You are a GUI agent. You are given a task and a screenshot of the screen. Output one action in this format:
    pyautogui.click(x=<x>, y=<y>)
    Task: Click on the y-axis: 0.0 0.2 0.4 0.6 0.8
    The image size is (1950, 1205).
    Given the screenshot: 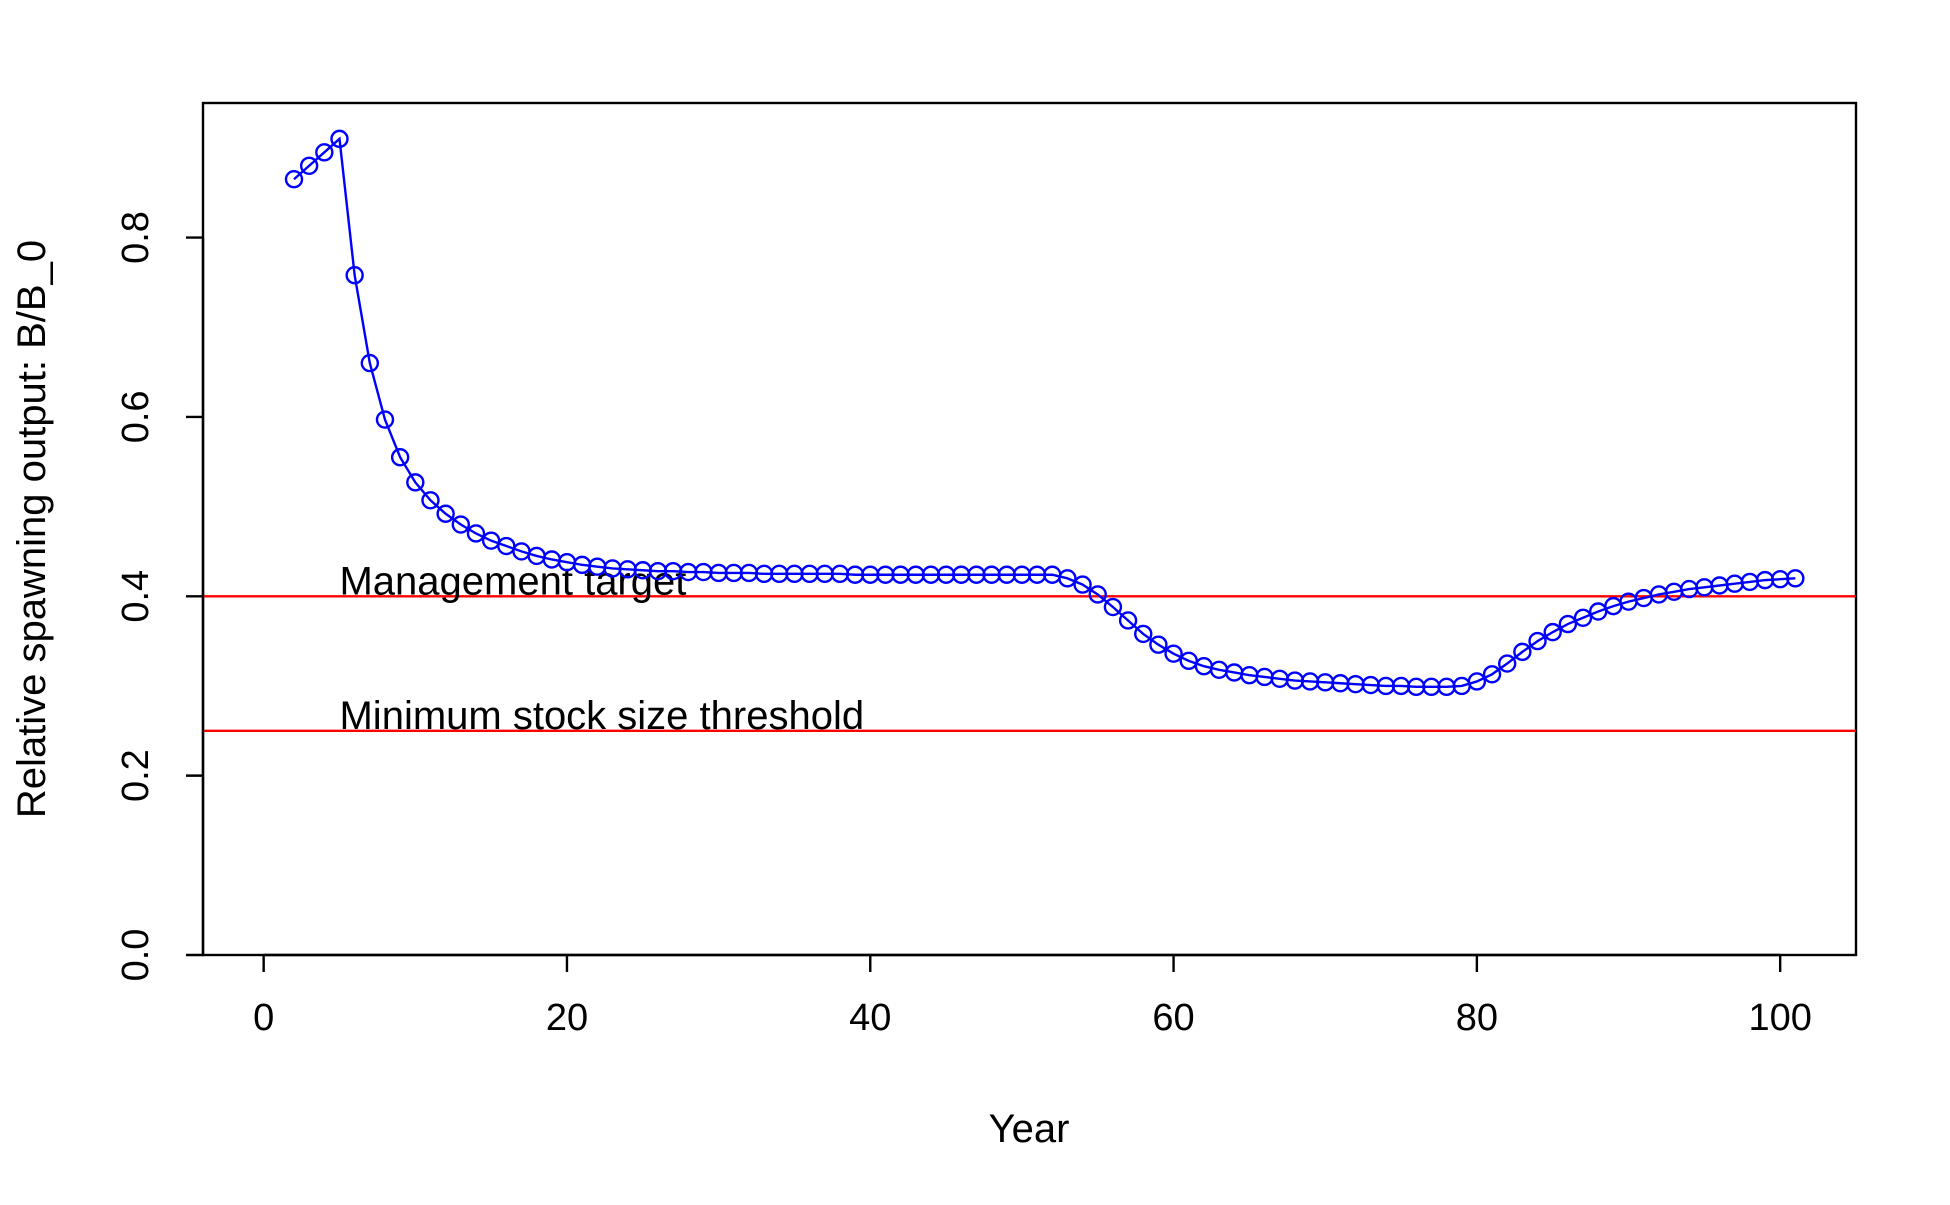 What is the action you would take?
    pyautogui.click(x=160, y=596)
    